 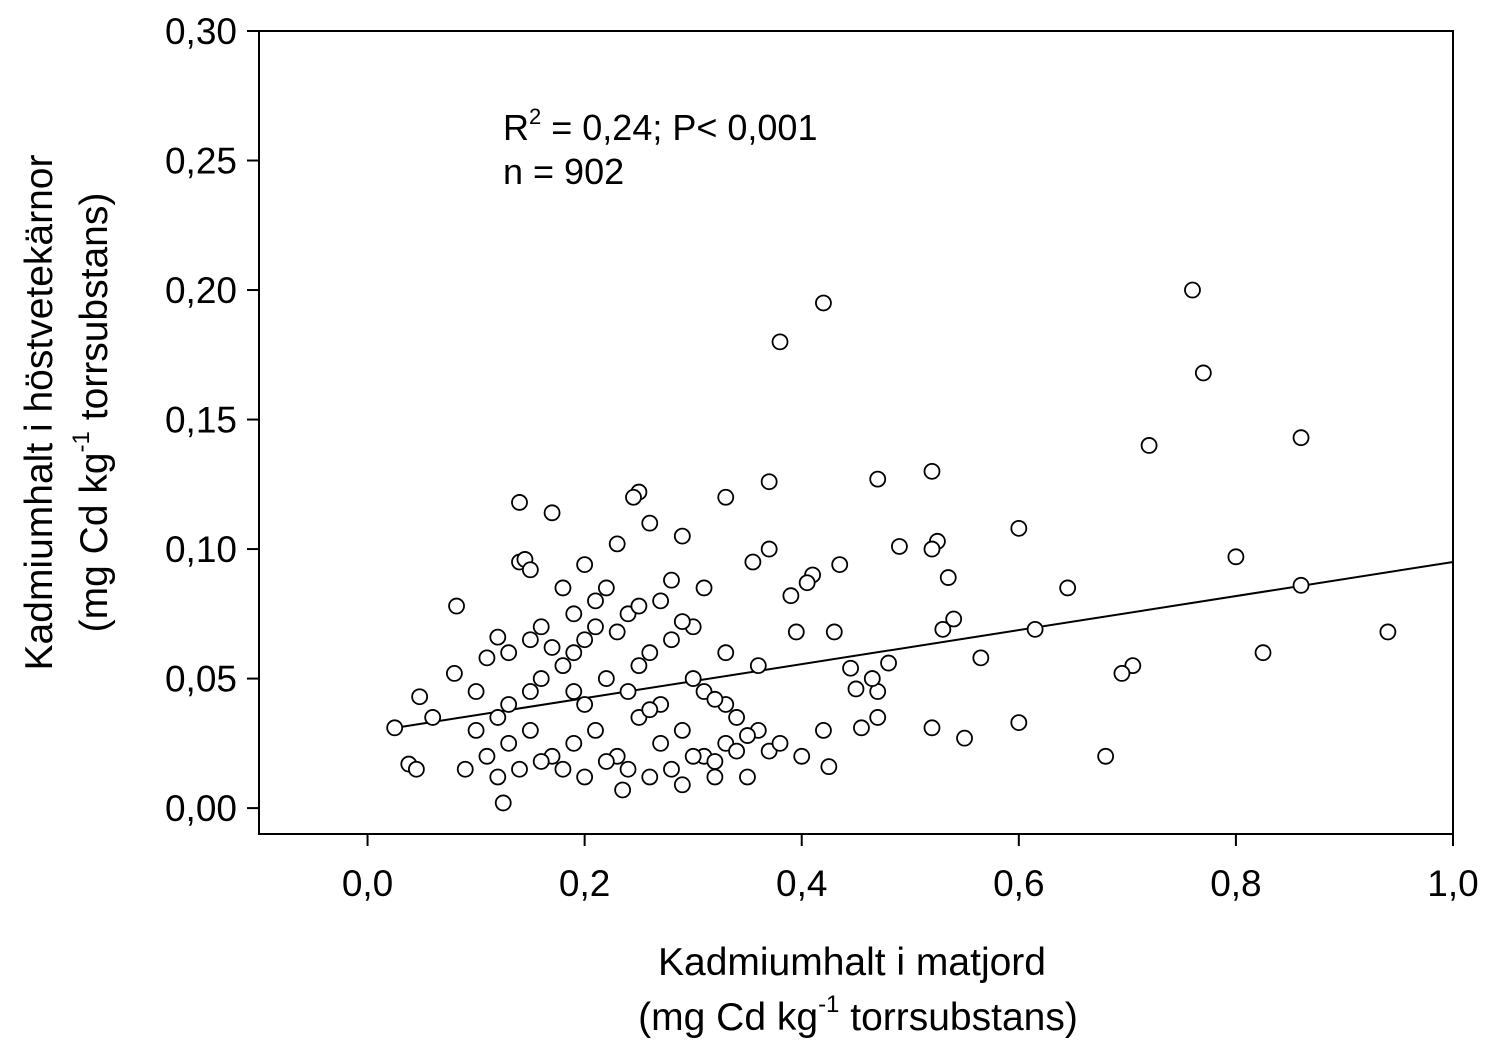 What do you see at coordinates (201, 420) in the screenshot?
I see `y-tick-label: 0,15` at bounding box center [201, 420].